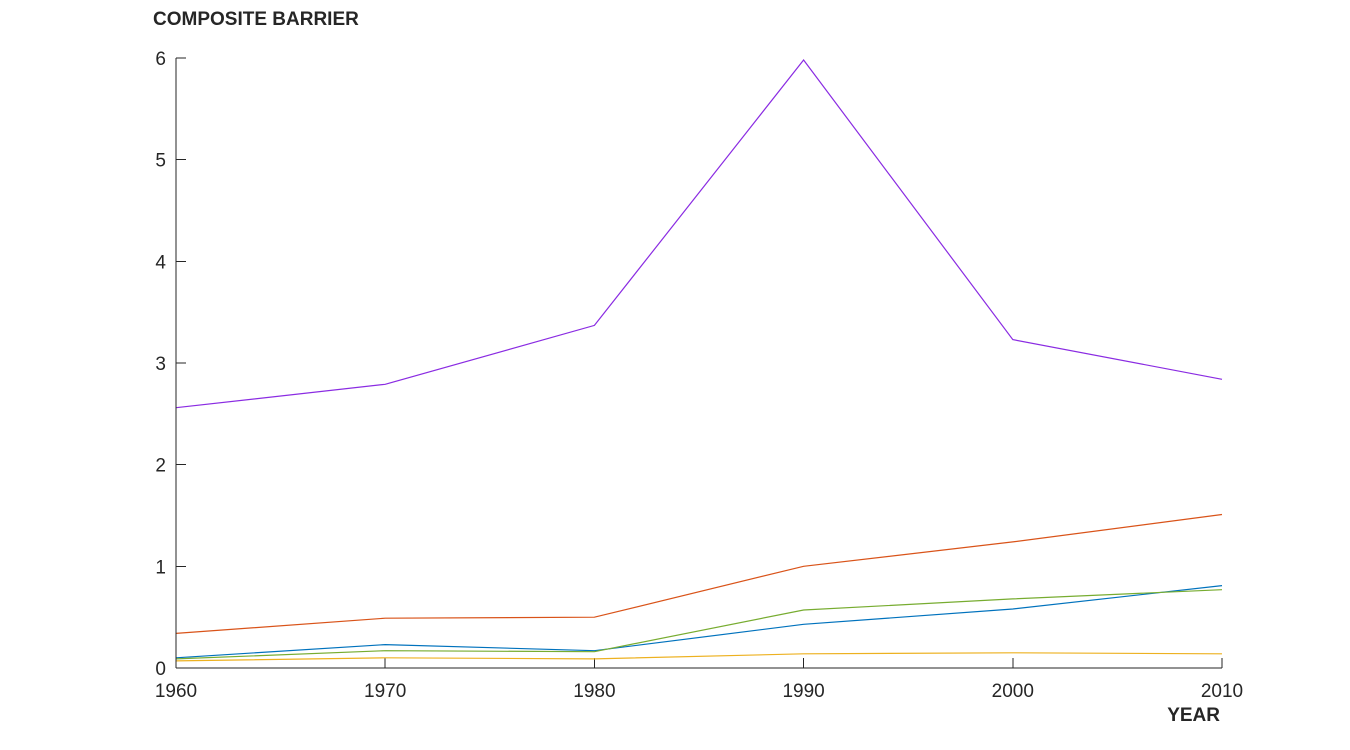 This screenshot has width=1350, height=750. I want to click on y-tick-label: 1, so click(160, 567).